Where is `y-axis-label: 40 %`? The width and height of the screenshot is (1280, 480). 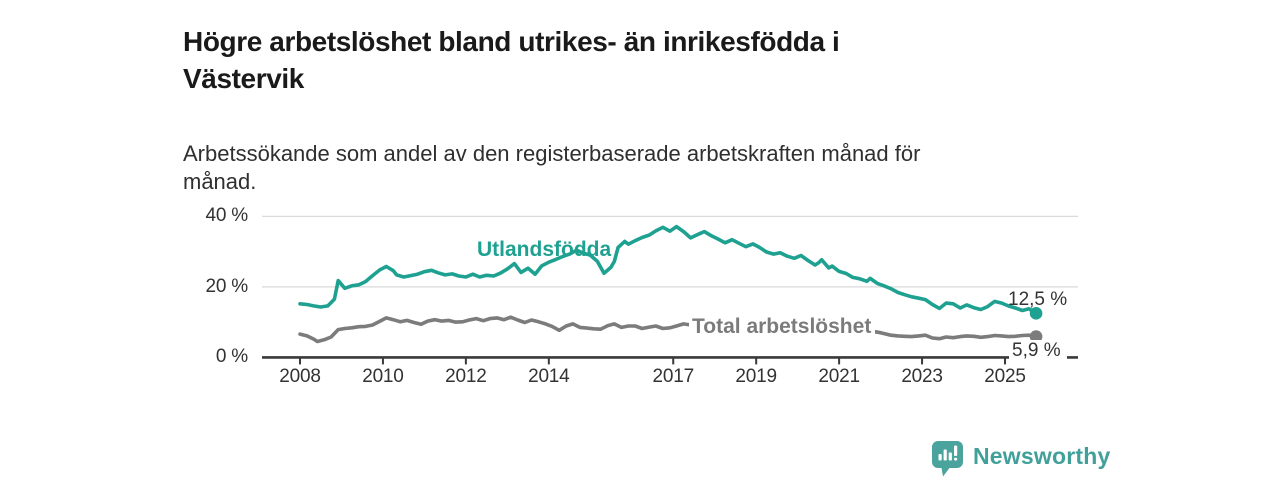 y-axis-label: 40 % is located at coordinates (226, 216).